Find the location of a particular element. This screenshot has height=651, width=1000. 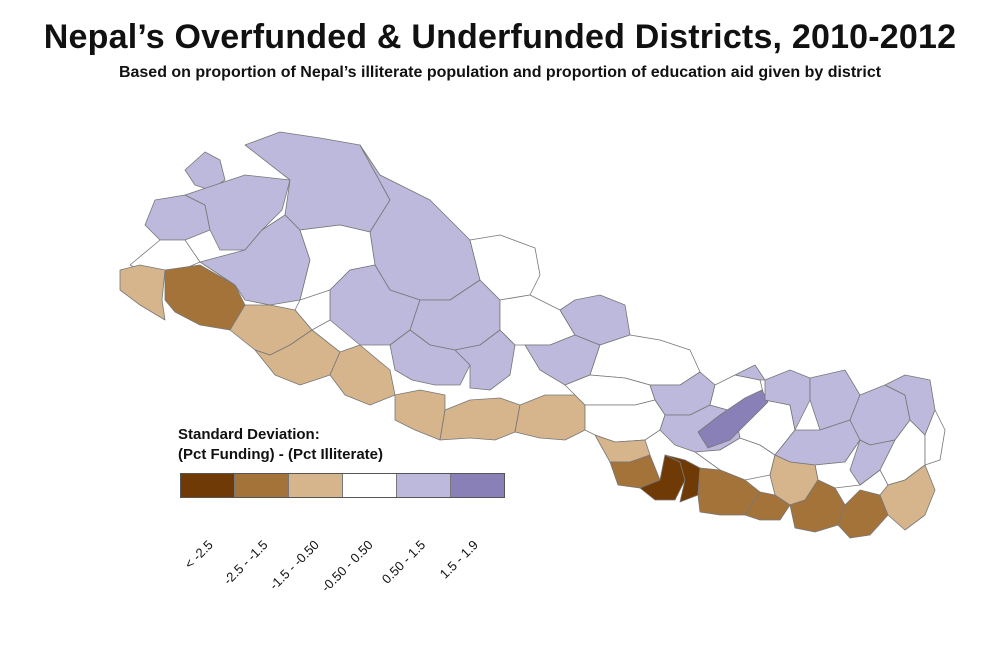

legend-swatches is located at coordinates (342, 485).